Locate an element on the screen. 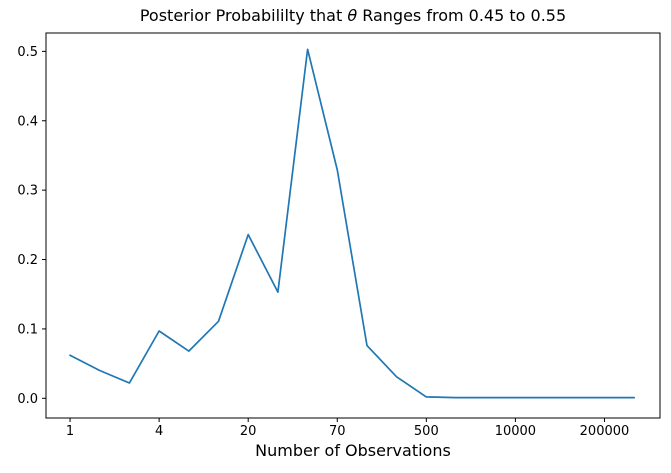 The height and width of the screenshot is (473, 671). y-tick-label: 0.3 is located at coordinates (27, 191).